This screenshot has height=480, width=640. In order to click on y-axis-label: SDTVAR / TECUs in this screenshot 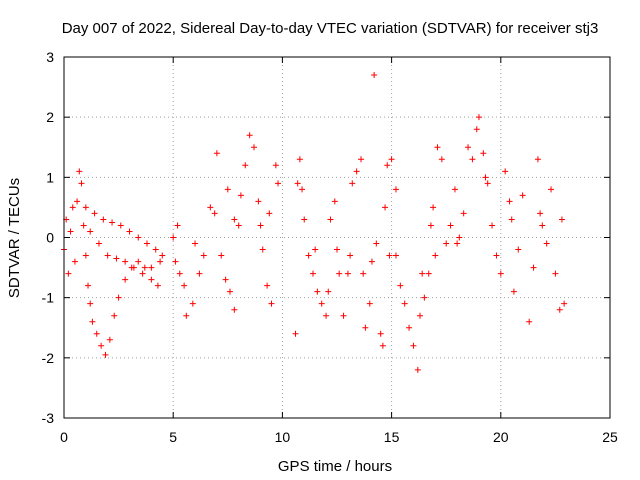, I will do `click(14, 238)`.